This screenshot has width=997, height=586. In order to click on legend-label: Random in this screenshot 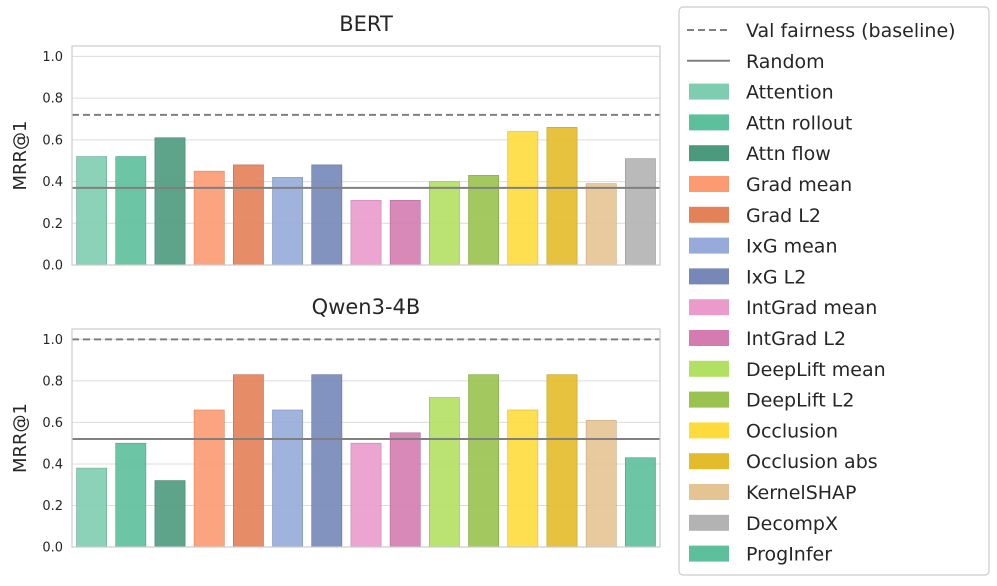, I will do `click(785, 62)`.